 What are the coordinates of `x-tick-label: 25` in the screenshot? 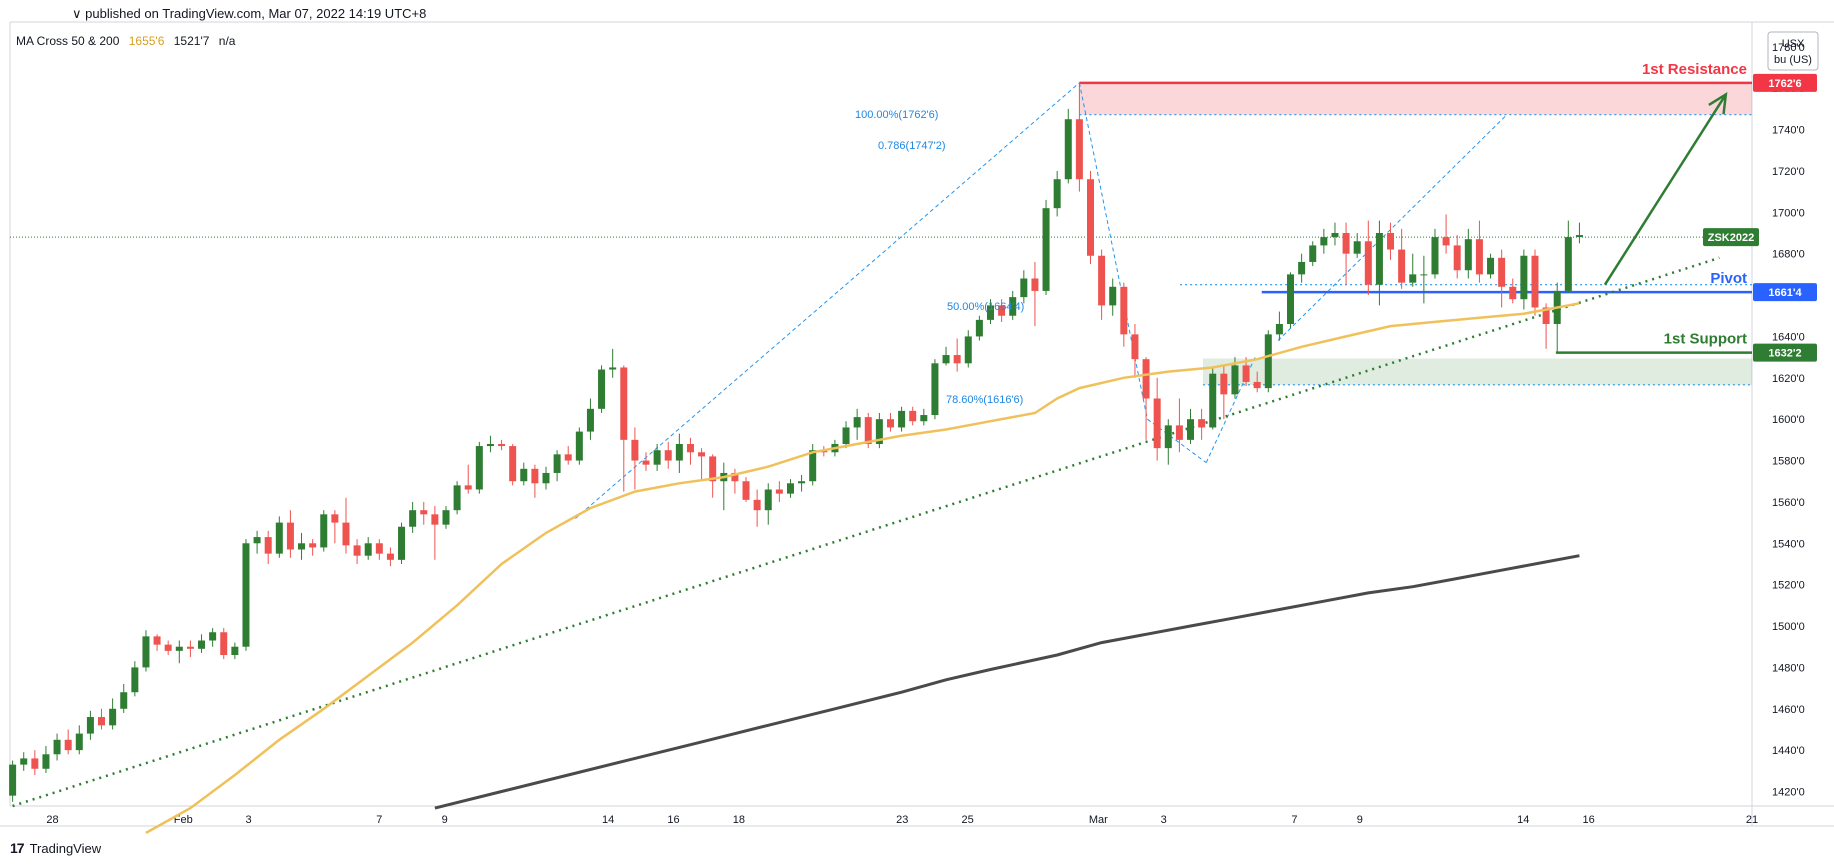 It's located at (967, 820).